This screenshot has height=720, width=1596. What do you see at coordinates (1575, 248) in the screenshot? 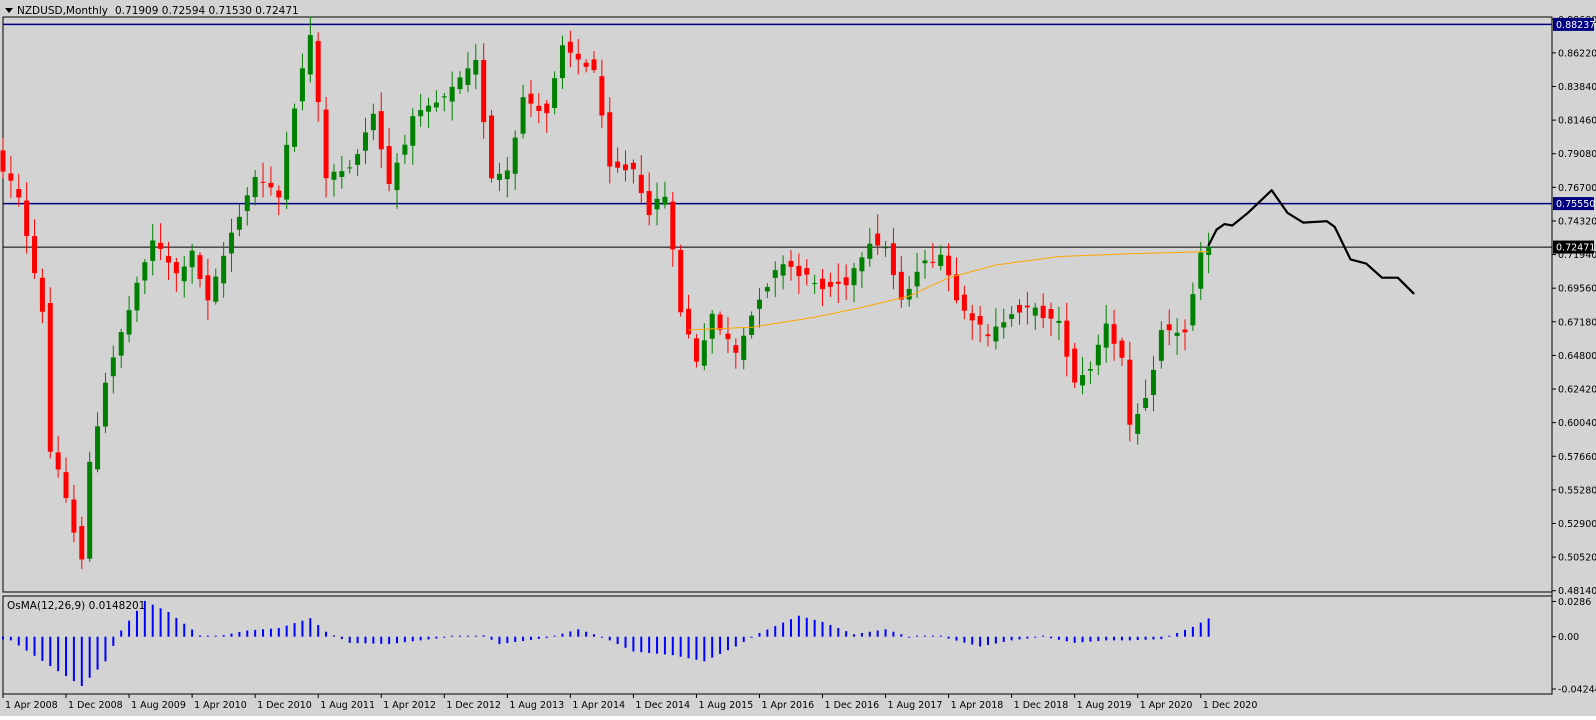
I see `price-line-label: 0.72471` at bounding box center [1575, 248].